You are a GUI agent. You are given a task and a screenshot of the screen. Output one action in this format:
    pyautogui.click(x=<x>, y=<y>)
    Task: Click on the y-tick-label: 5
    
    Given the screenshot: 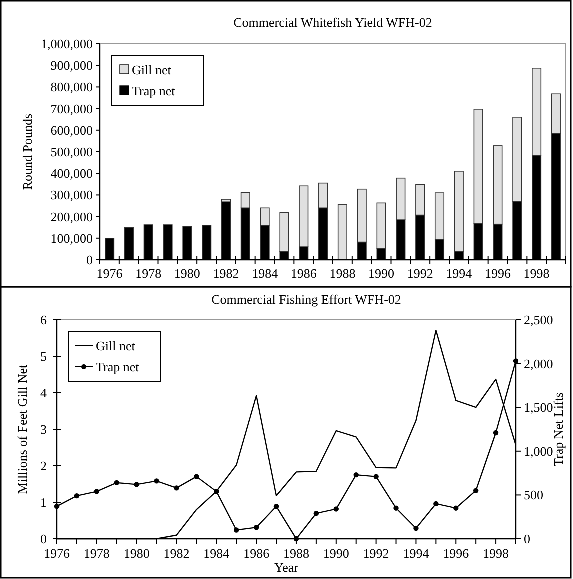 What is the action you would take?
    pyautogui.click(x=43, y=356)
    